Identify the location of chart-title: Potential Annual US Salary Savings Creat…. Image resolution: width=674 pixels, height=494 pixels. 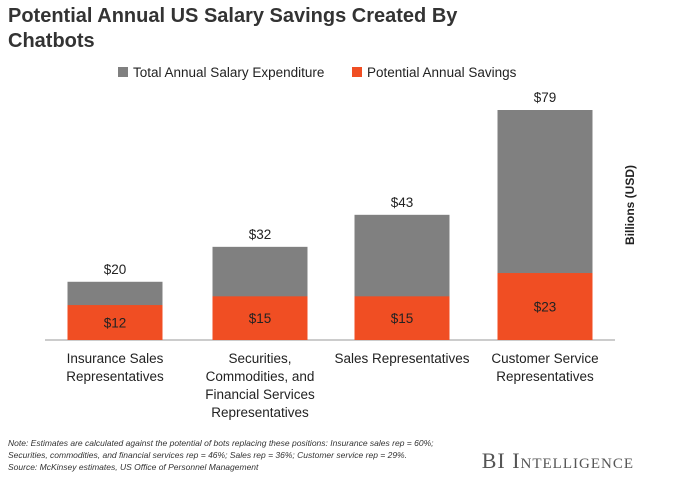
(233, 28).